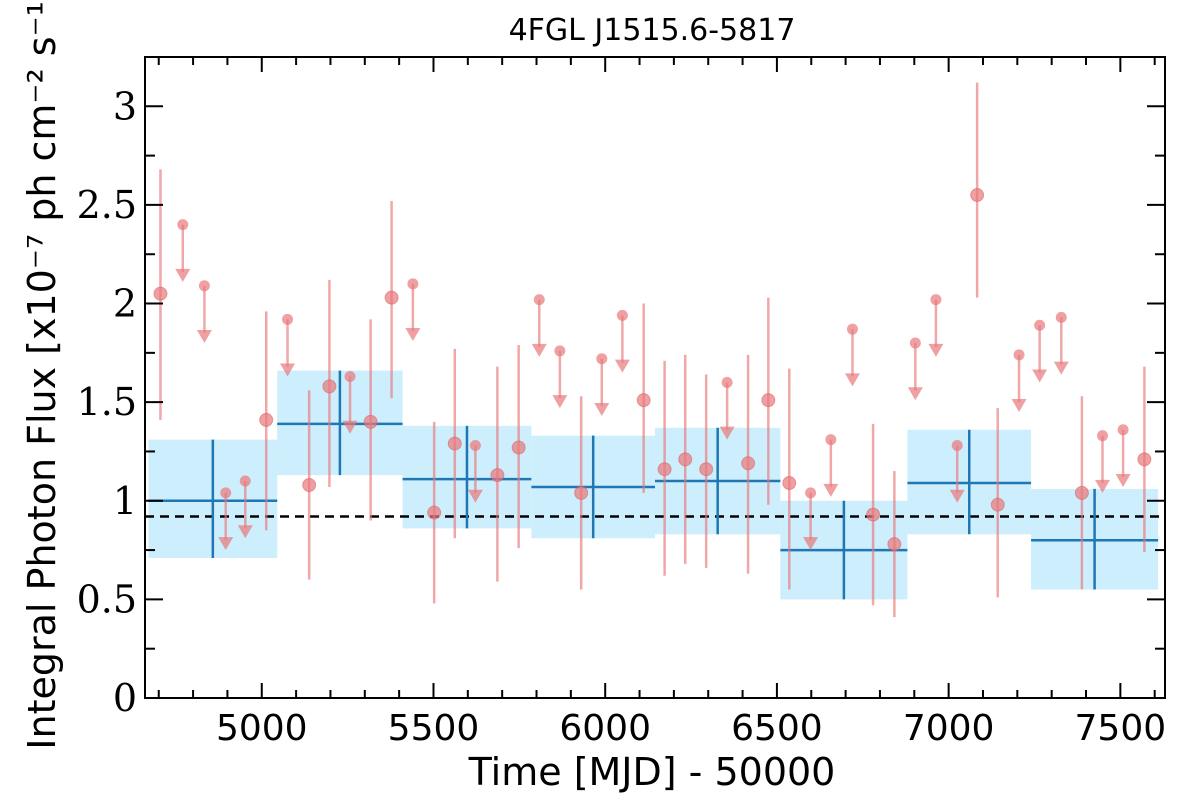 The height and width of the screenshot is (800, 1200). I want to click on y-tick-label: 3, so click(125, 106).